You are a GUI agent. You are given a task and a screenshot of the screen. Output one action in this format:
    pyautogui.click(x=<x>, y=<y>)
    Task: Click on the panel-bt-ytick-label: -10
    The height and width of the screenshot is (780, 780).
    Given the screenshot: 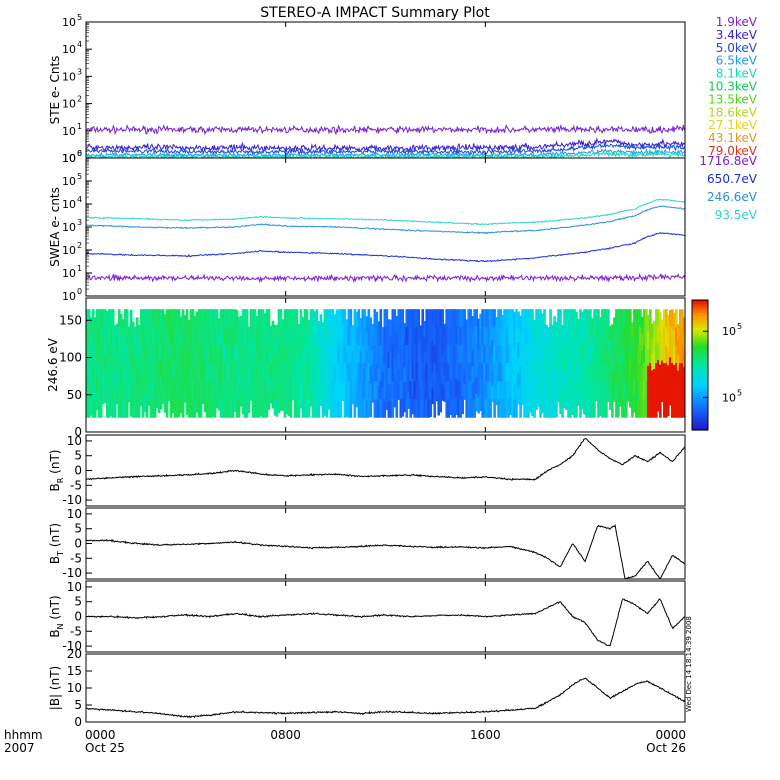 What is the action you would take?
    pyautogui.click(x=72, y=573)
    